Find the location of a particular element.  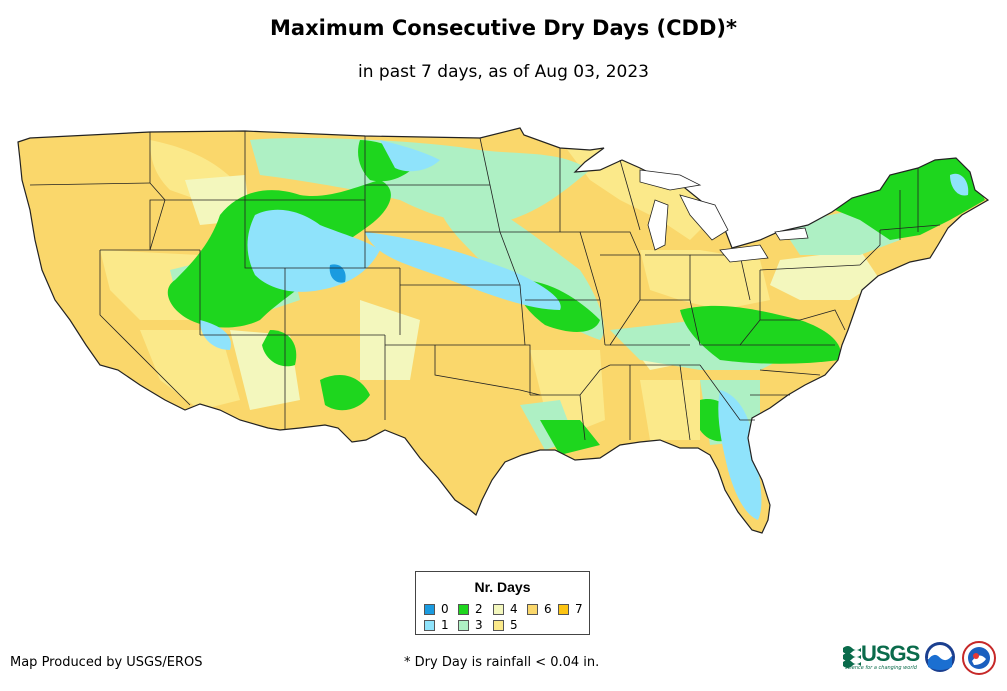

producer-credit: Map Produced by USGS/EROS is located at coordinates (106, 662).